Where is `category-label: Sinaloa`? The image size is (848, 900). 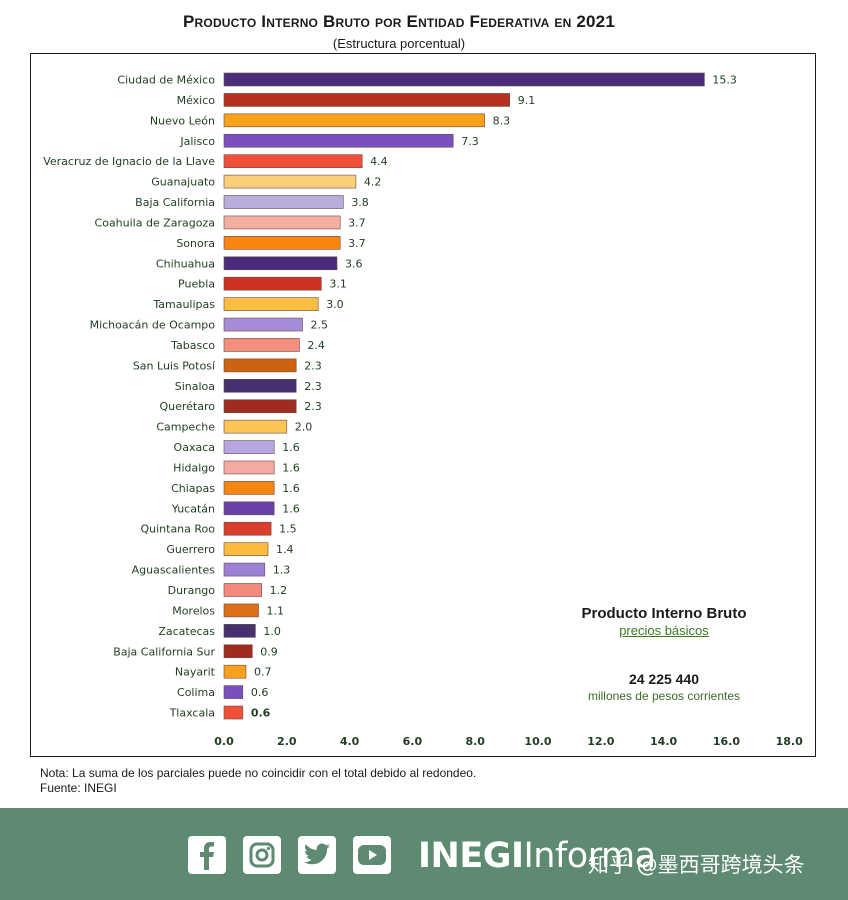
category-label: Sinaloa is located at coordinates (195, 386).